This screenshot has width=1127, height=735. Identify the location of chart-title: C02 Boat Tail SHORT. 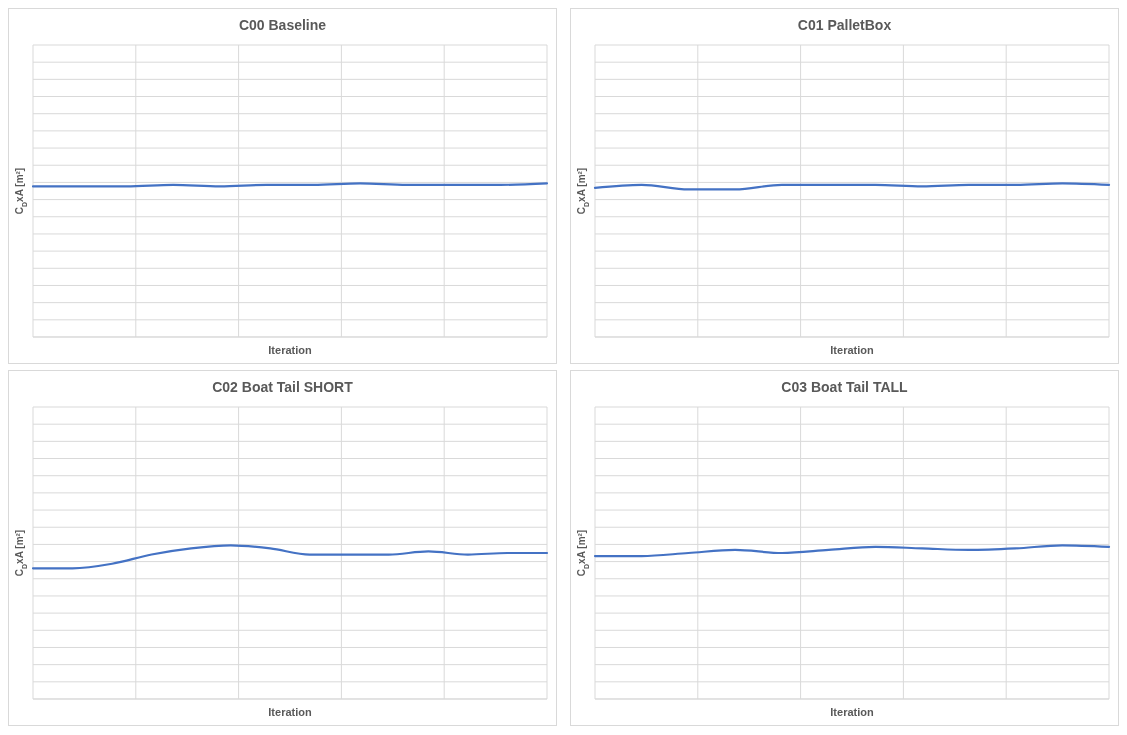
(283, 387).